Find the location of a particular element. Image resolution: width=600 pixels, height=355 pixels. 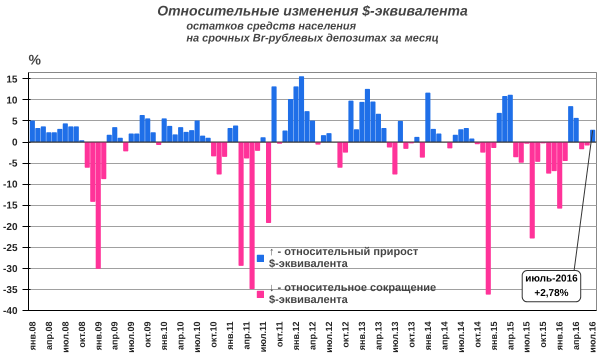

x-tick-label: апр.16 is located at coordinates (576, 335).